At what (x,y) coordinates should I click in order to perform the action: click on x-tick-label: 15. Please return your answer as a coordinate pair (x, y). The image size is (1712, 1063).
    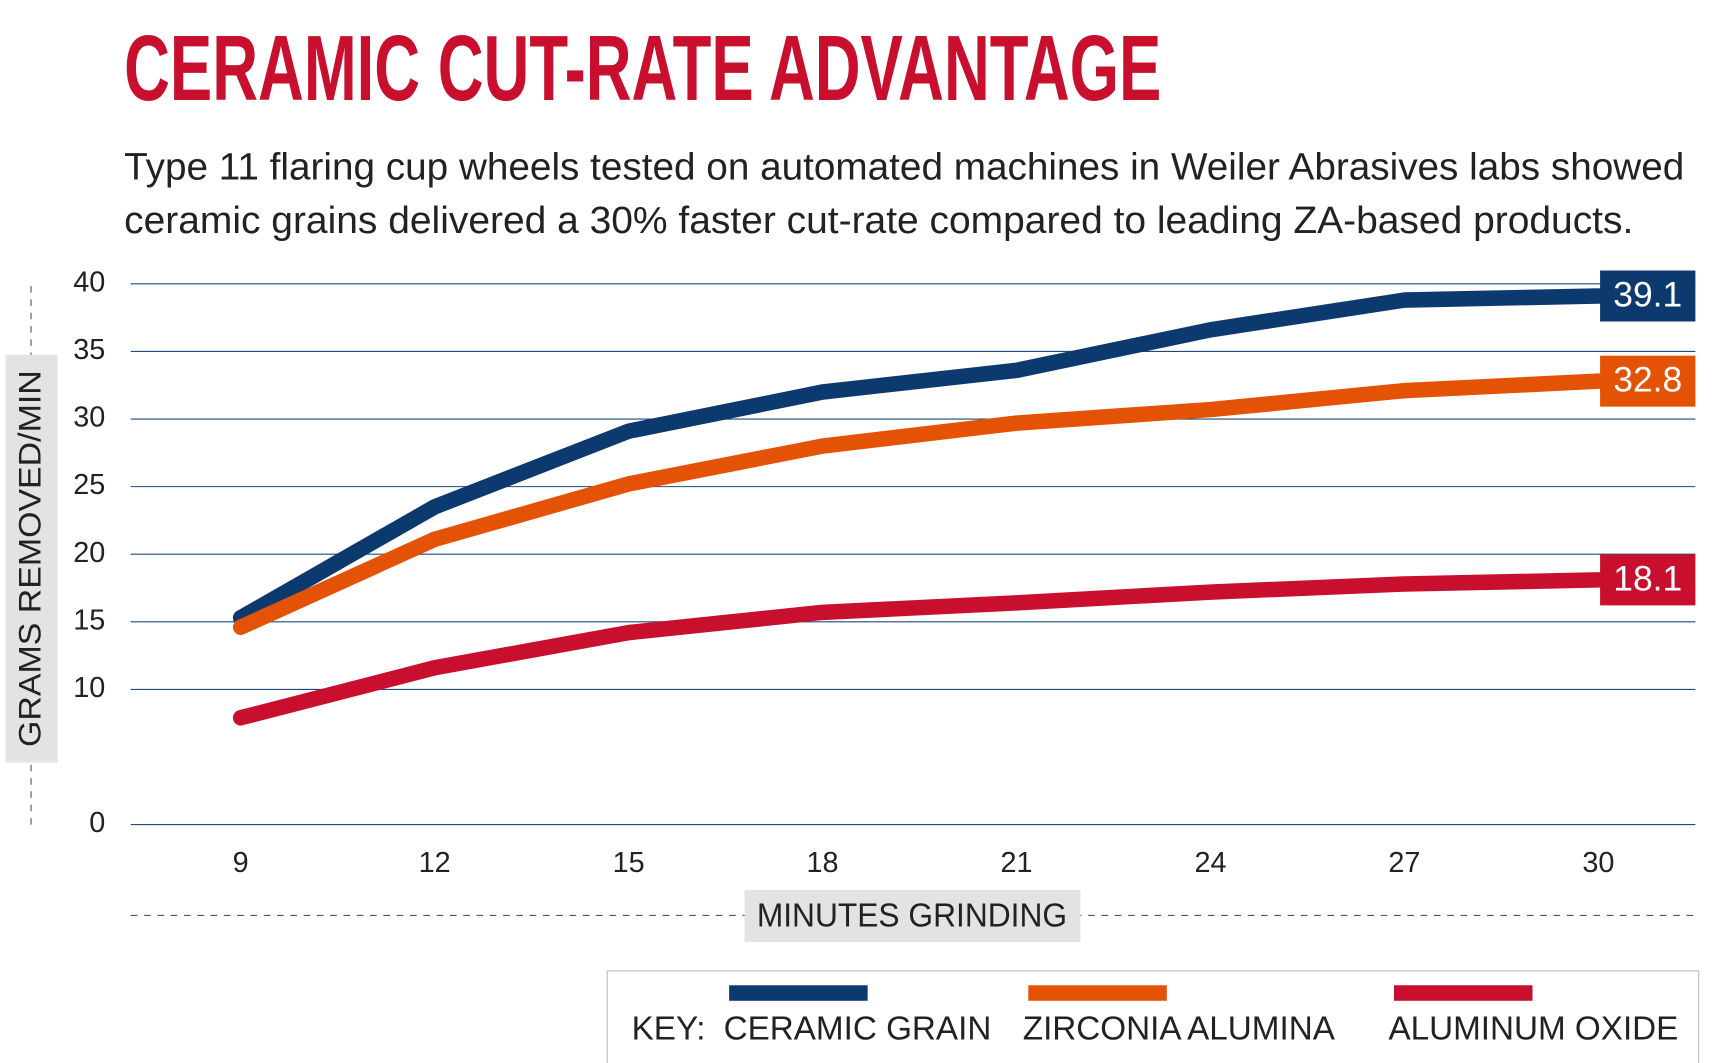
    Looking at the image, I should click on (629, 863).